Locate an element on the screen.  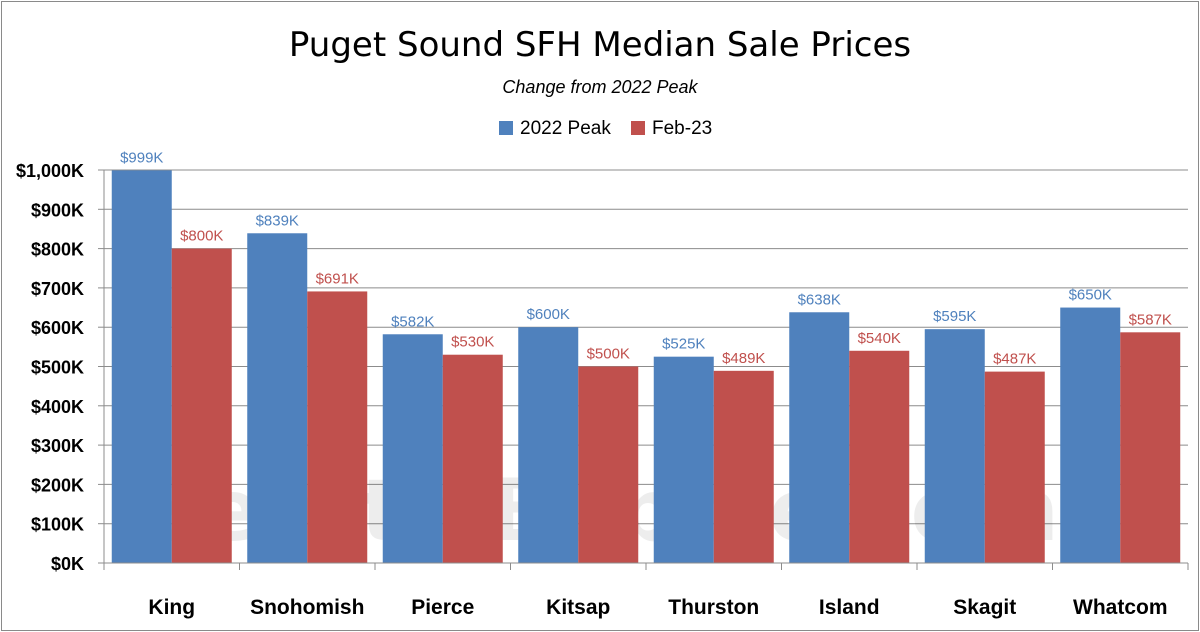
data-label-2022-peak: $582K is located at coordinates (412, 321).